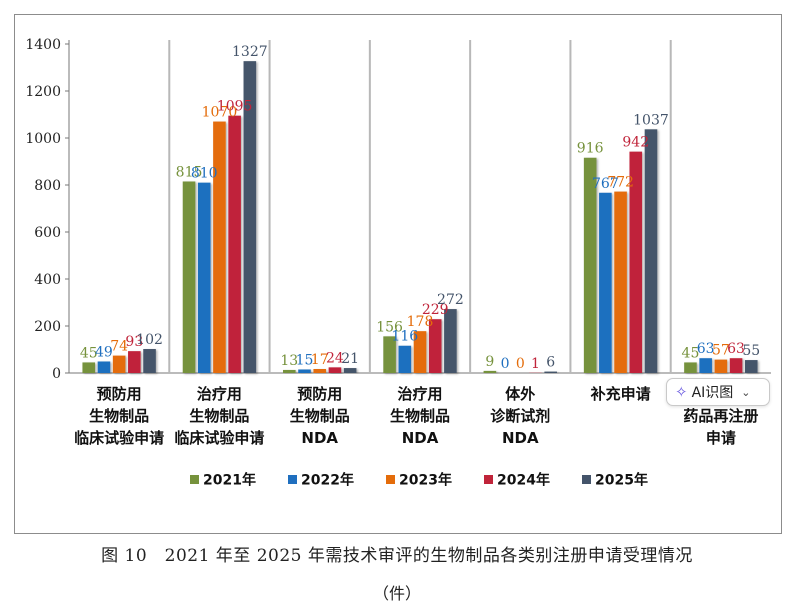 The width and height of the screenshot is (794, 610). I want to click on y-tick-label: 400, so click(47, 280).